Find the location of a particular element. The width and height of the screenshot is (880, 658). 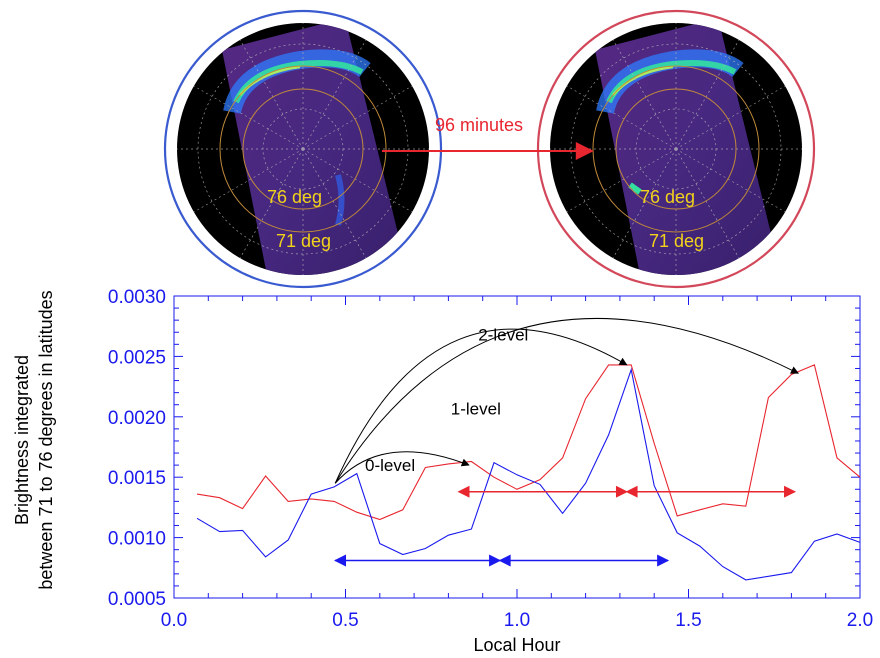

x-axis-title: Local Hour is located at coordinates (516, 645).